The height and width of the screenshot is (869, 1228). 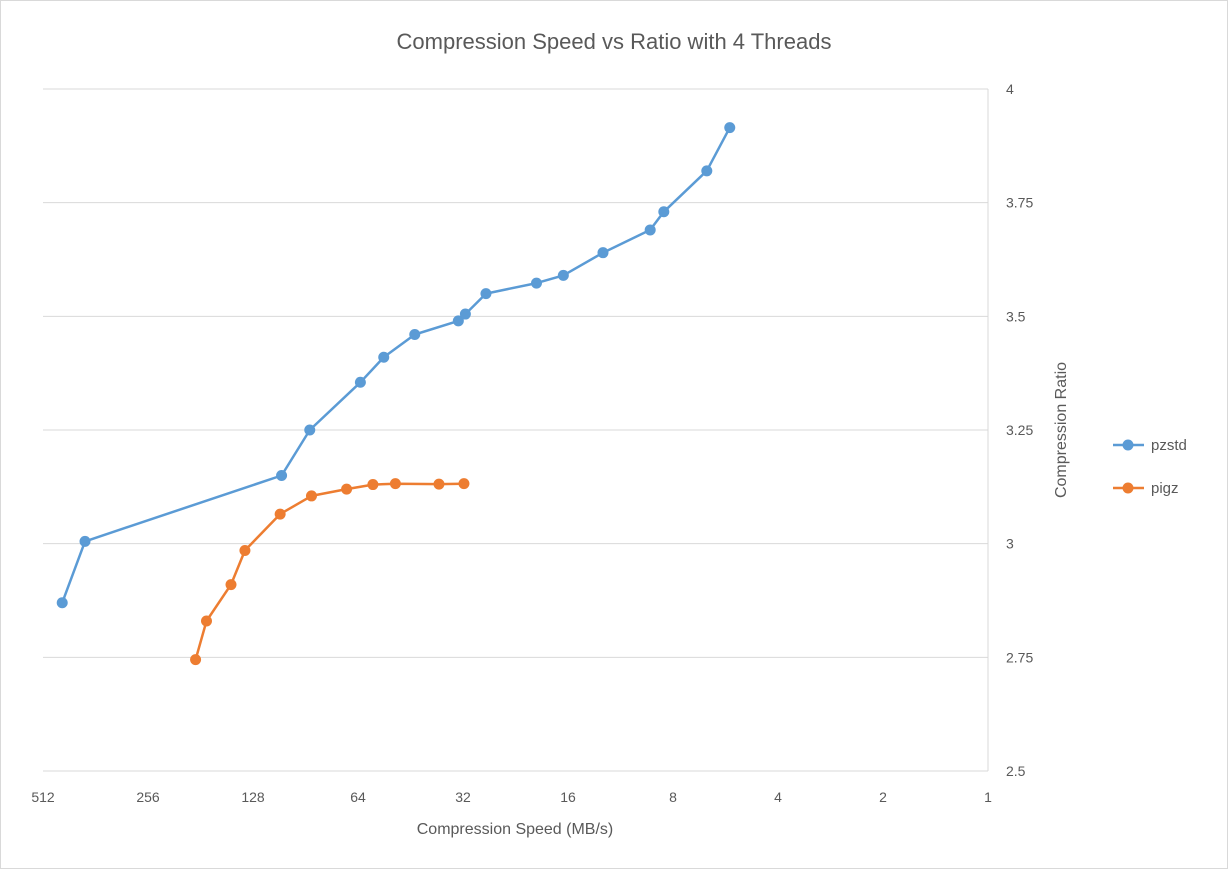 I want to click on x-tick-label: 64, so click(x=358, y=797).